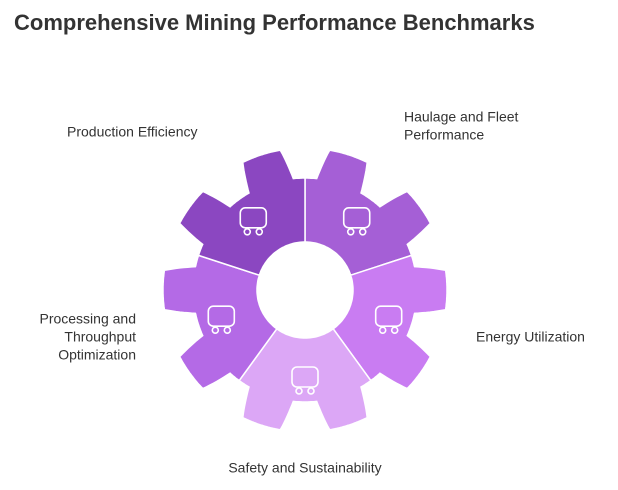  What do you see at coordinates (530, 337) in the screenshot?
I see `segment-label: Energy Utilization` at bounding box center [530, 337].